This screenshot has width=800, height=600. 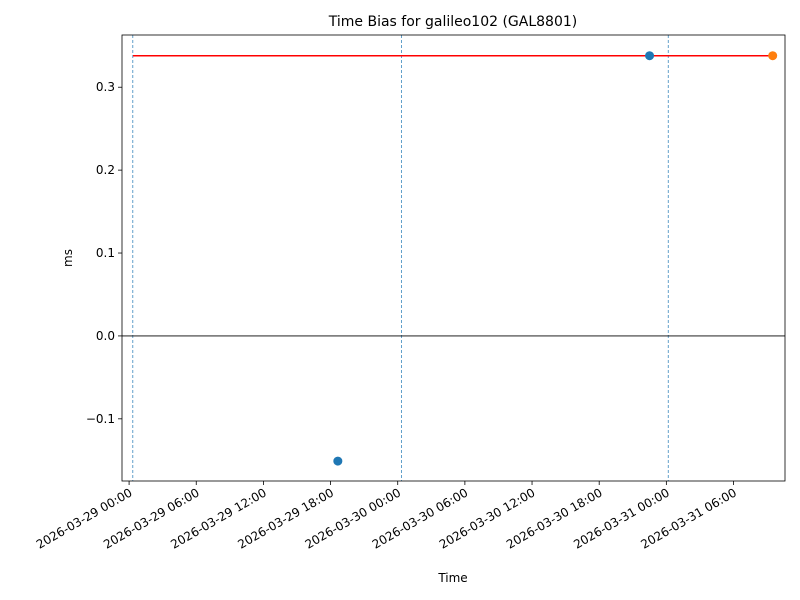 I want to click on y-axis-label: ms, so click(x=68, y=258).